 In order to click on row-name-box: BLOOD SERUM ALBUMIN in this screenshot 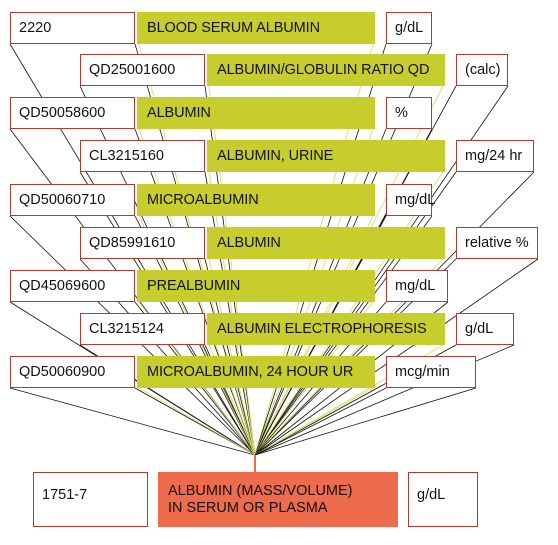, I will do `click(256, 28)`.